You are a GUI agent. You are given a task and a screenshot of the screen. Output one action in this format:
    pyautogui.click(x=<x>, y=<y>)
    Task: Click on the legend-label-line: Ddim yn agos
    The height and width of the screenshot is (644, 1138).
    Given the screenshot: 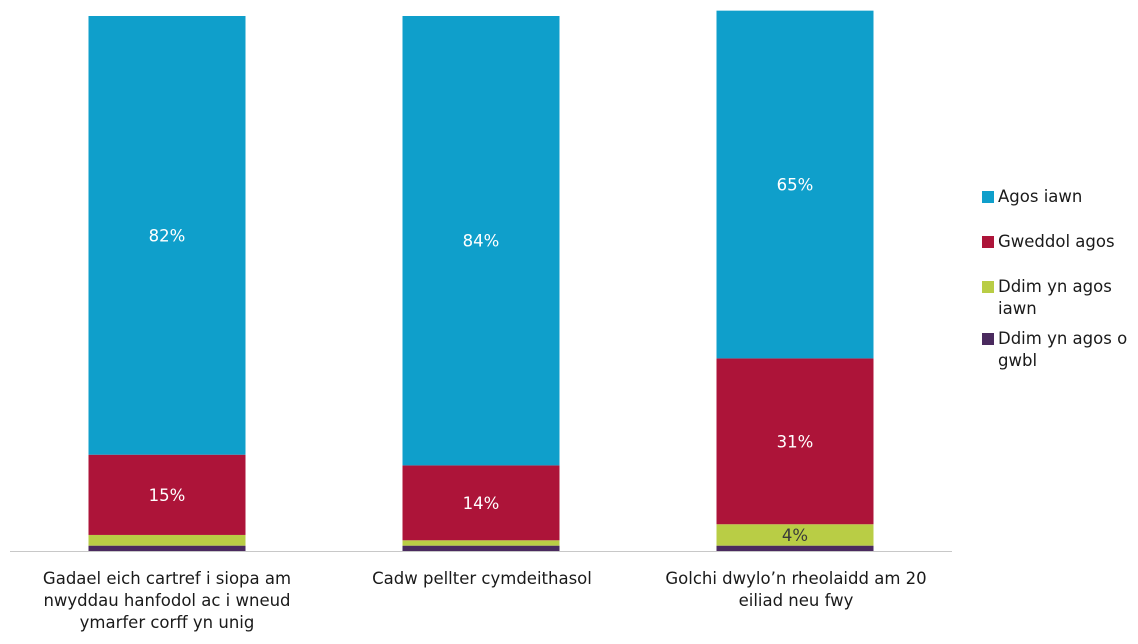 What is the action you would take?
    pyautogui.click(x=1055, y=286)
    